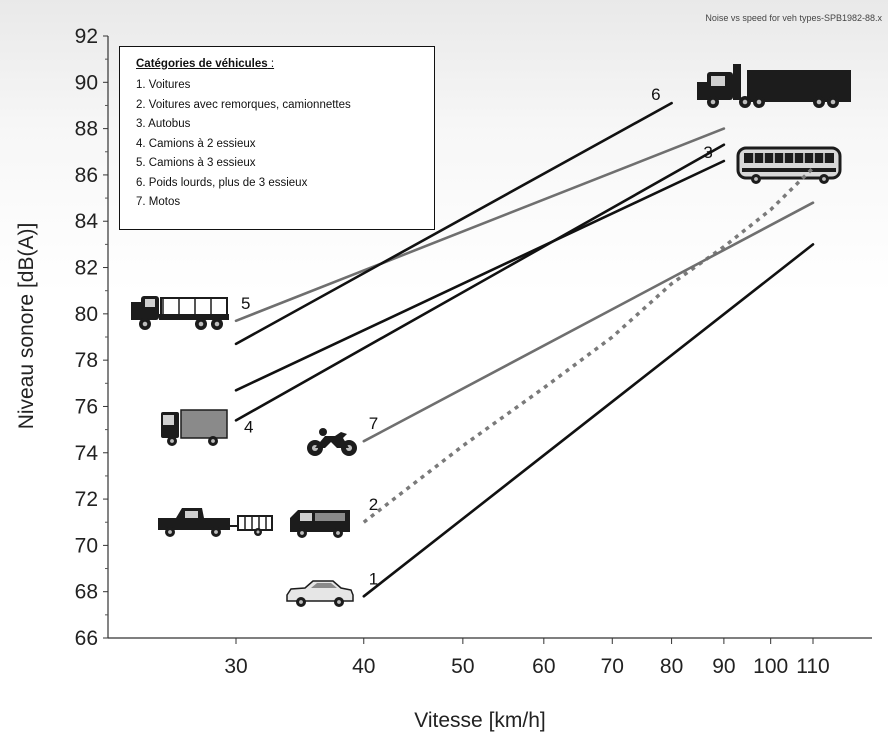 The height and width of the screenshot is (733, 888). What do you see at coordinates (723, 666) in the screenshot?
I see `x-tick-label: 90` at bounding box center [723, 666].